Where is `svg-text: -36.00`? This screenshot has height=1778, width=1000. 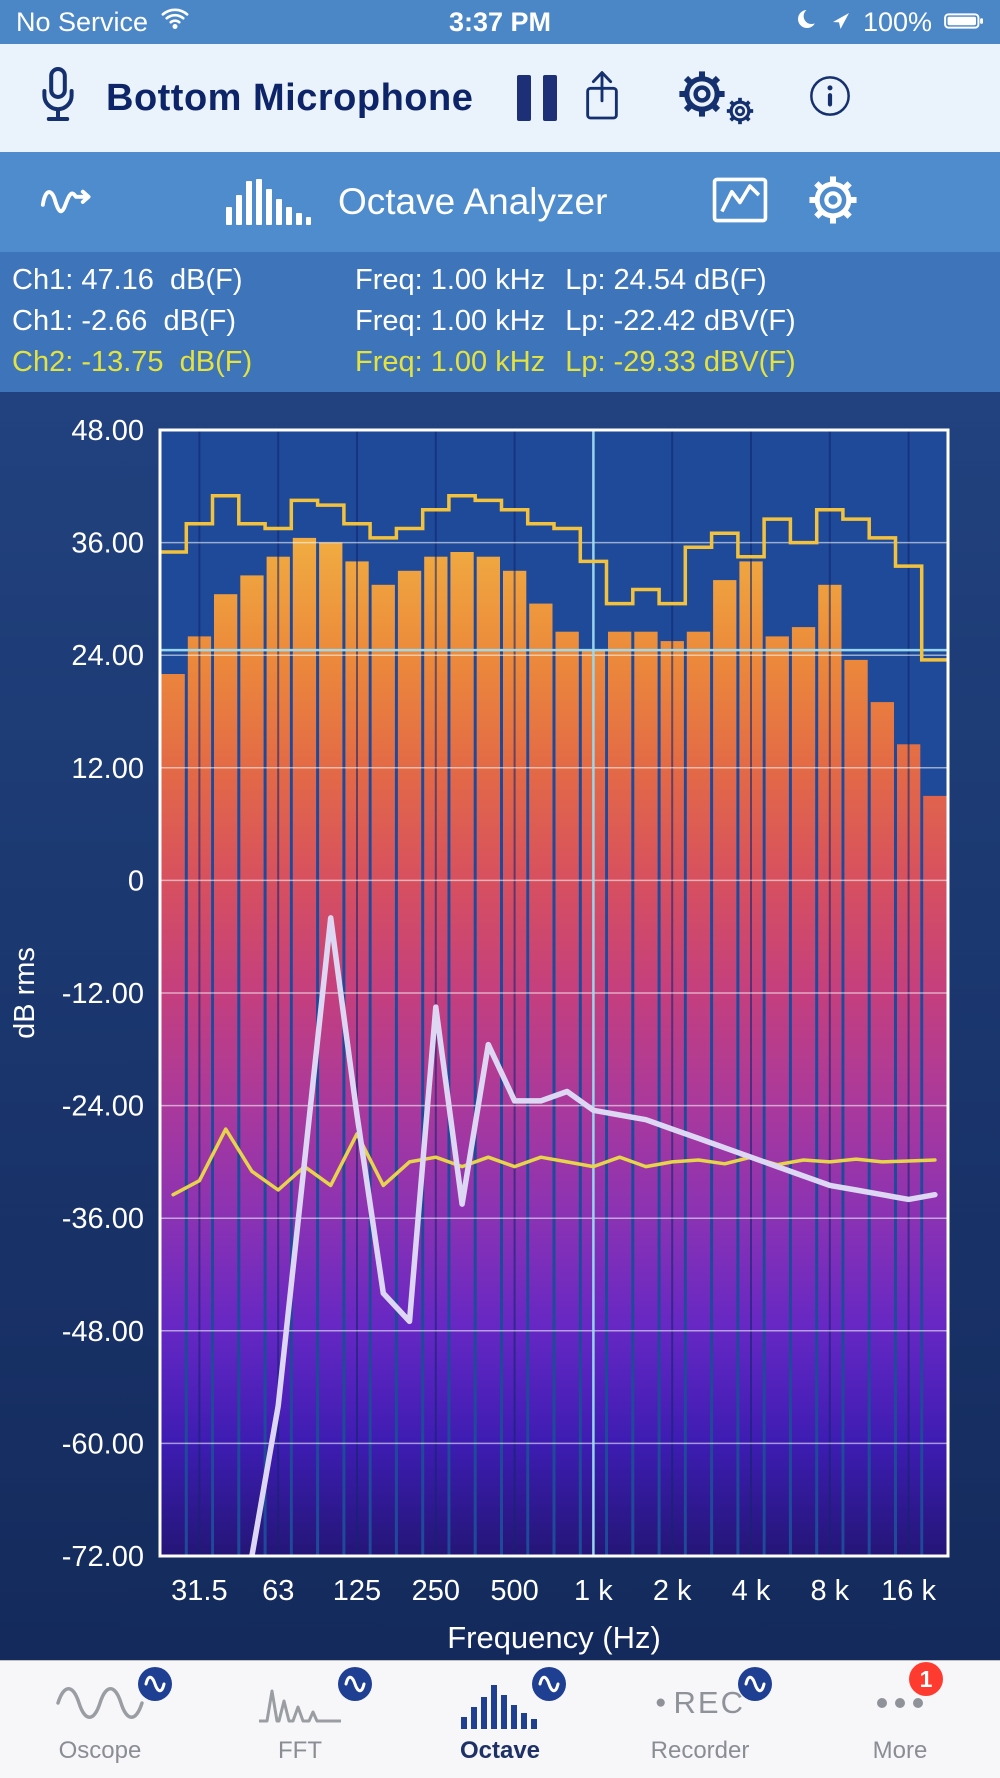
svg-text: -36.00 is located at coordinates (103, 1219).